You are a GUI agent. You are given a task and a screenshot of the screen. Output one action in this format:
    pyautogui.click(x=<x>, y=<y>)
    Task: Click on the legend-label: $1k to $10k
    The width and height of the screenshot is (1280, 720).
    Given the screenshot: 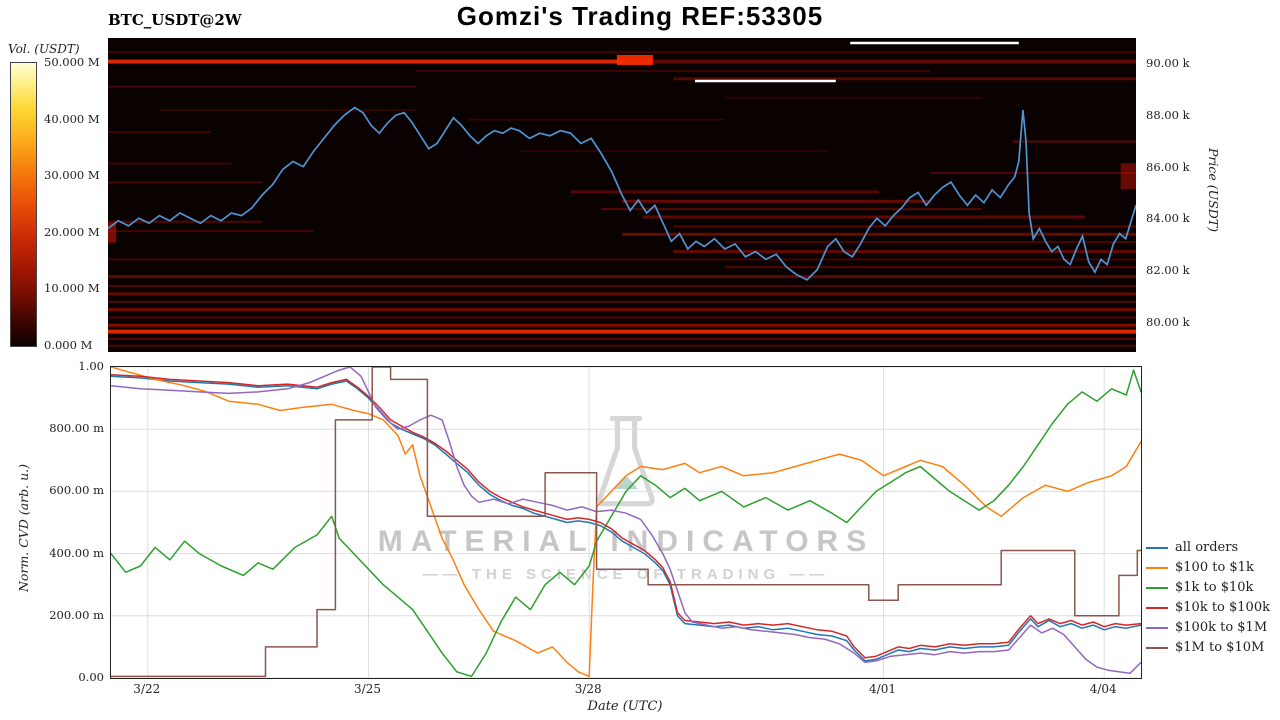 What is the action you would take?
    pyautogui.click(x=1214, y=587)
    